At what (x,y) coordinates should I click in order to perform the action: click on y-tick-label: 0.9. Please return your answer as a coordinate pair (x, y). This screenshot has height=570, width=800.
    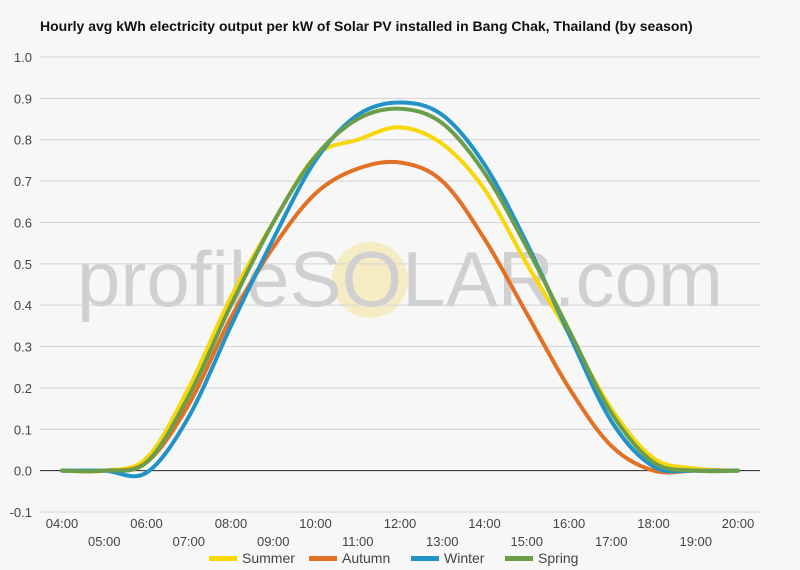
    Looking at the image, I should click on (23, 98).